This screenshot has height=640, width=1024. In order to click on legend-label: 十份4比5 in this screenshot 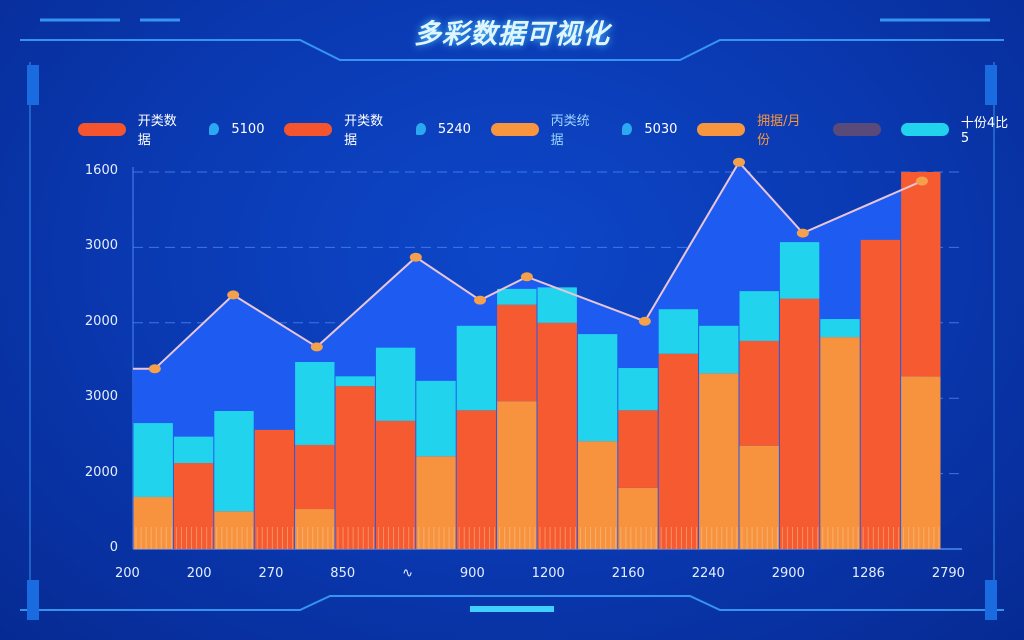, I will do `click(984, 131)`.